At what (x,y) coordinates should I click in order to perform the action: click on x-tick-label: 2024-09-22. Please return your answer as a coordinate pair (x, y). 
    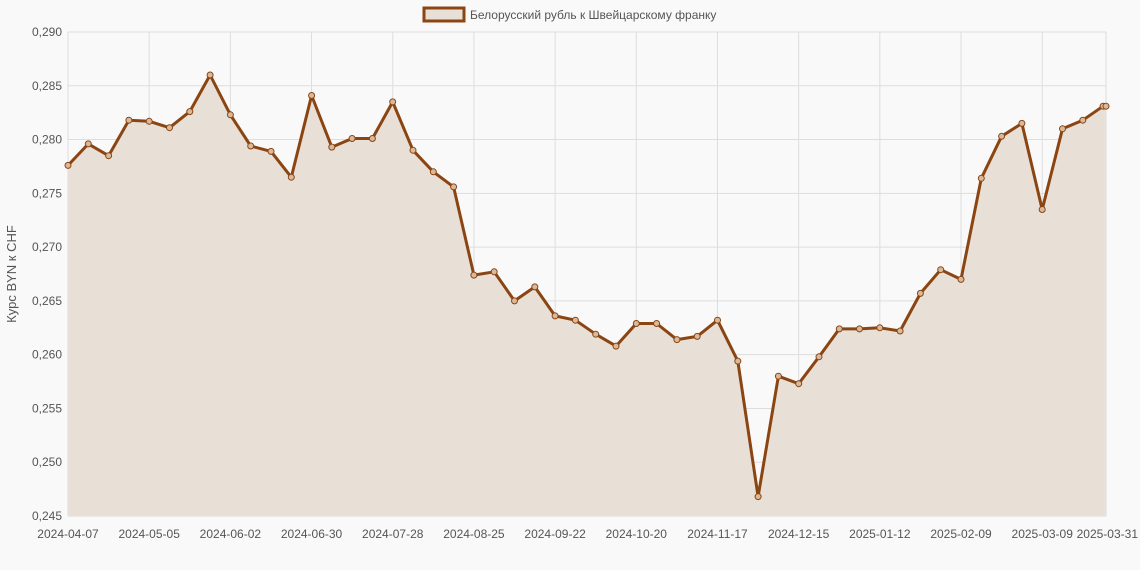
    Looking at the image, I should click on (555, 534).